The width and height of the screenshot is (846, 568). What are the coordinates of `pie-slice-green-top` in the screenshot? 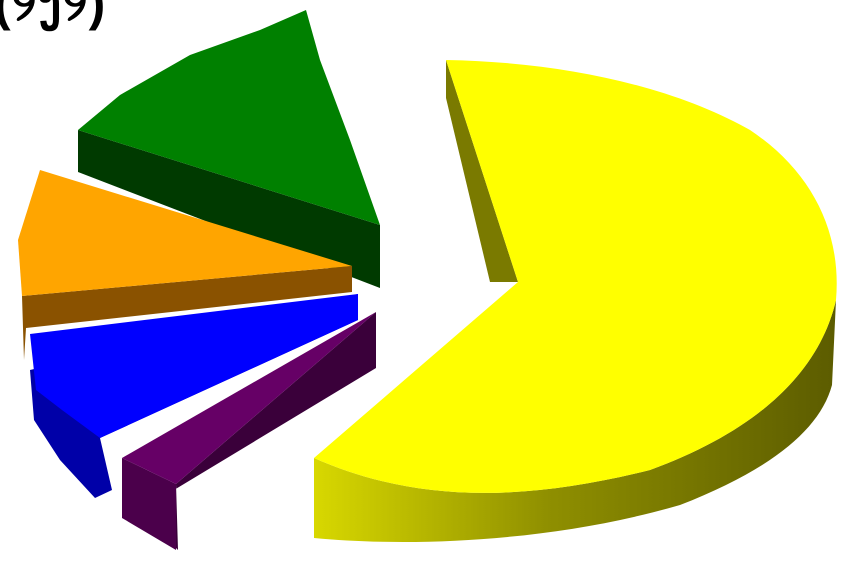 It's located at (229, 117).